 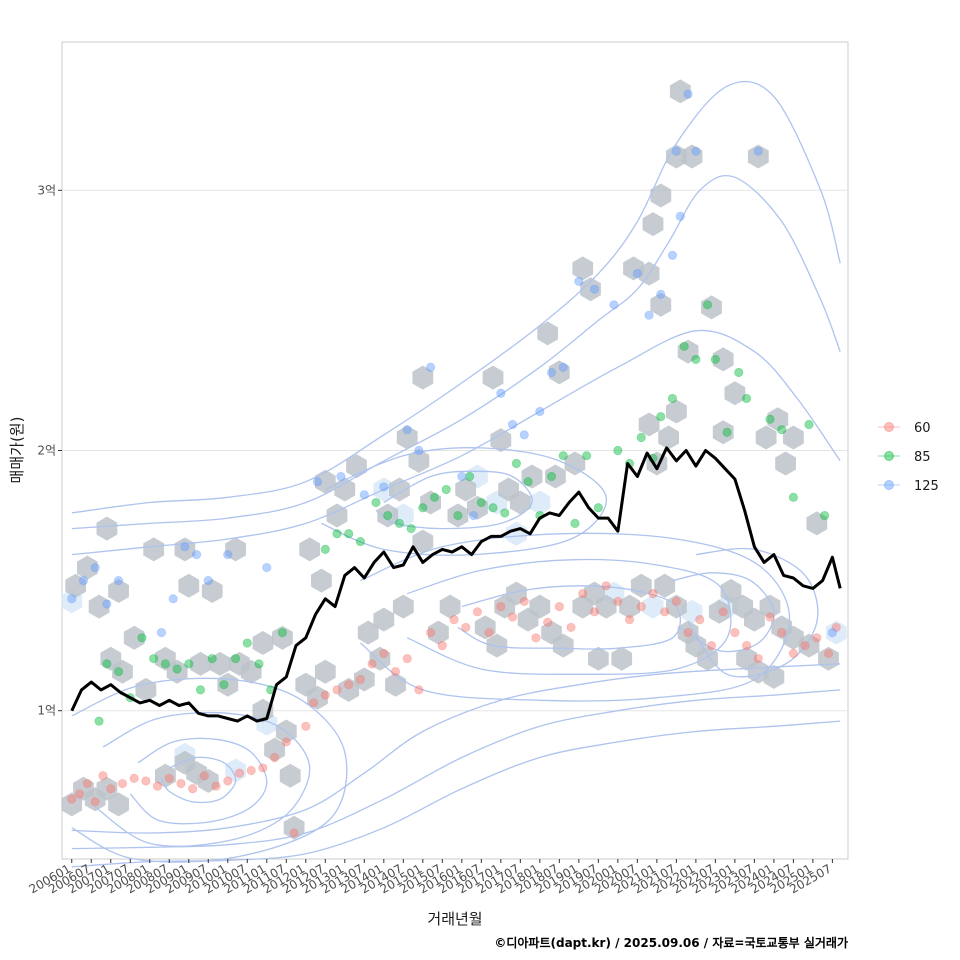 What do you see at coordinates (908, 457) in the screenshot?
I see `legend: 60 85 125` at bounding box center [908, 457].